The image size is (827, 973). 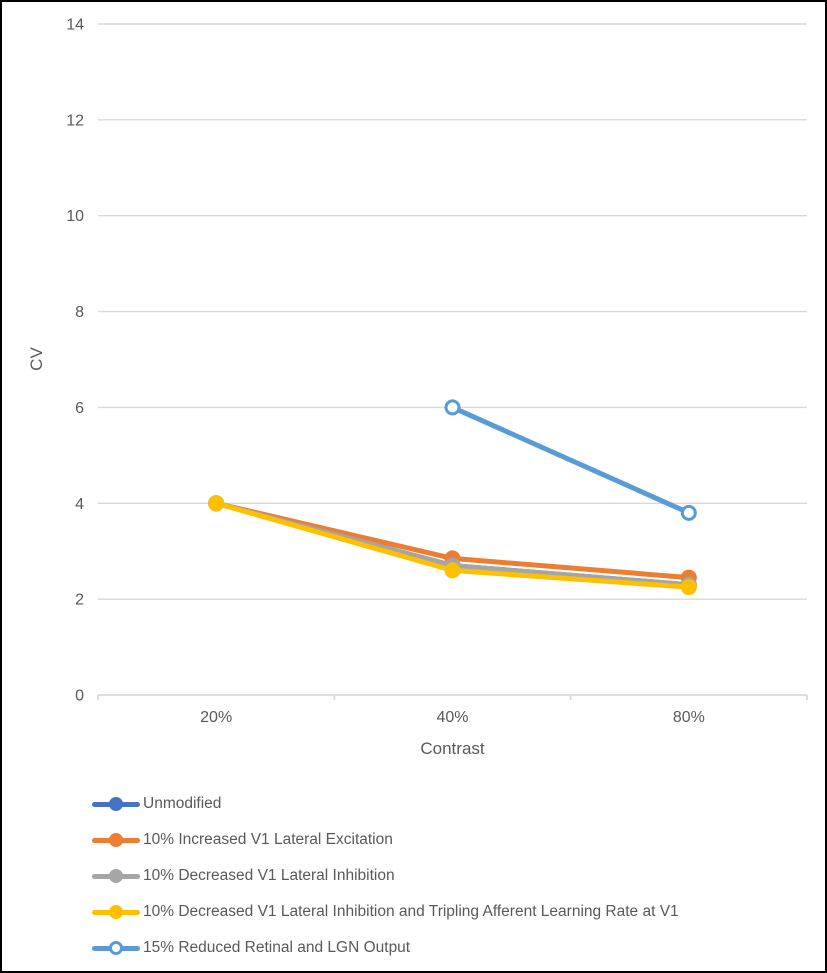 What do you see at coordinates (216, 717) in the screenshot?
I see `x-tick-label-20%: 20%` at bounding box center [216, 717].